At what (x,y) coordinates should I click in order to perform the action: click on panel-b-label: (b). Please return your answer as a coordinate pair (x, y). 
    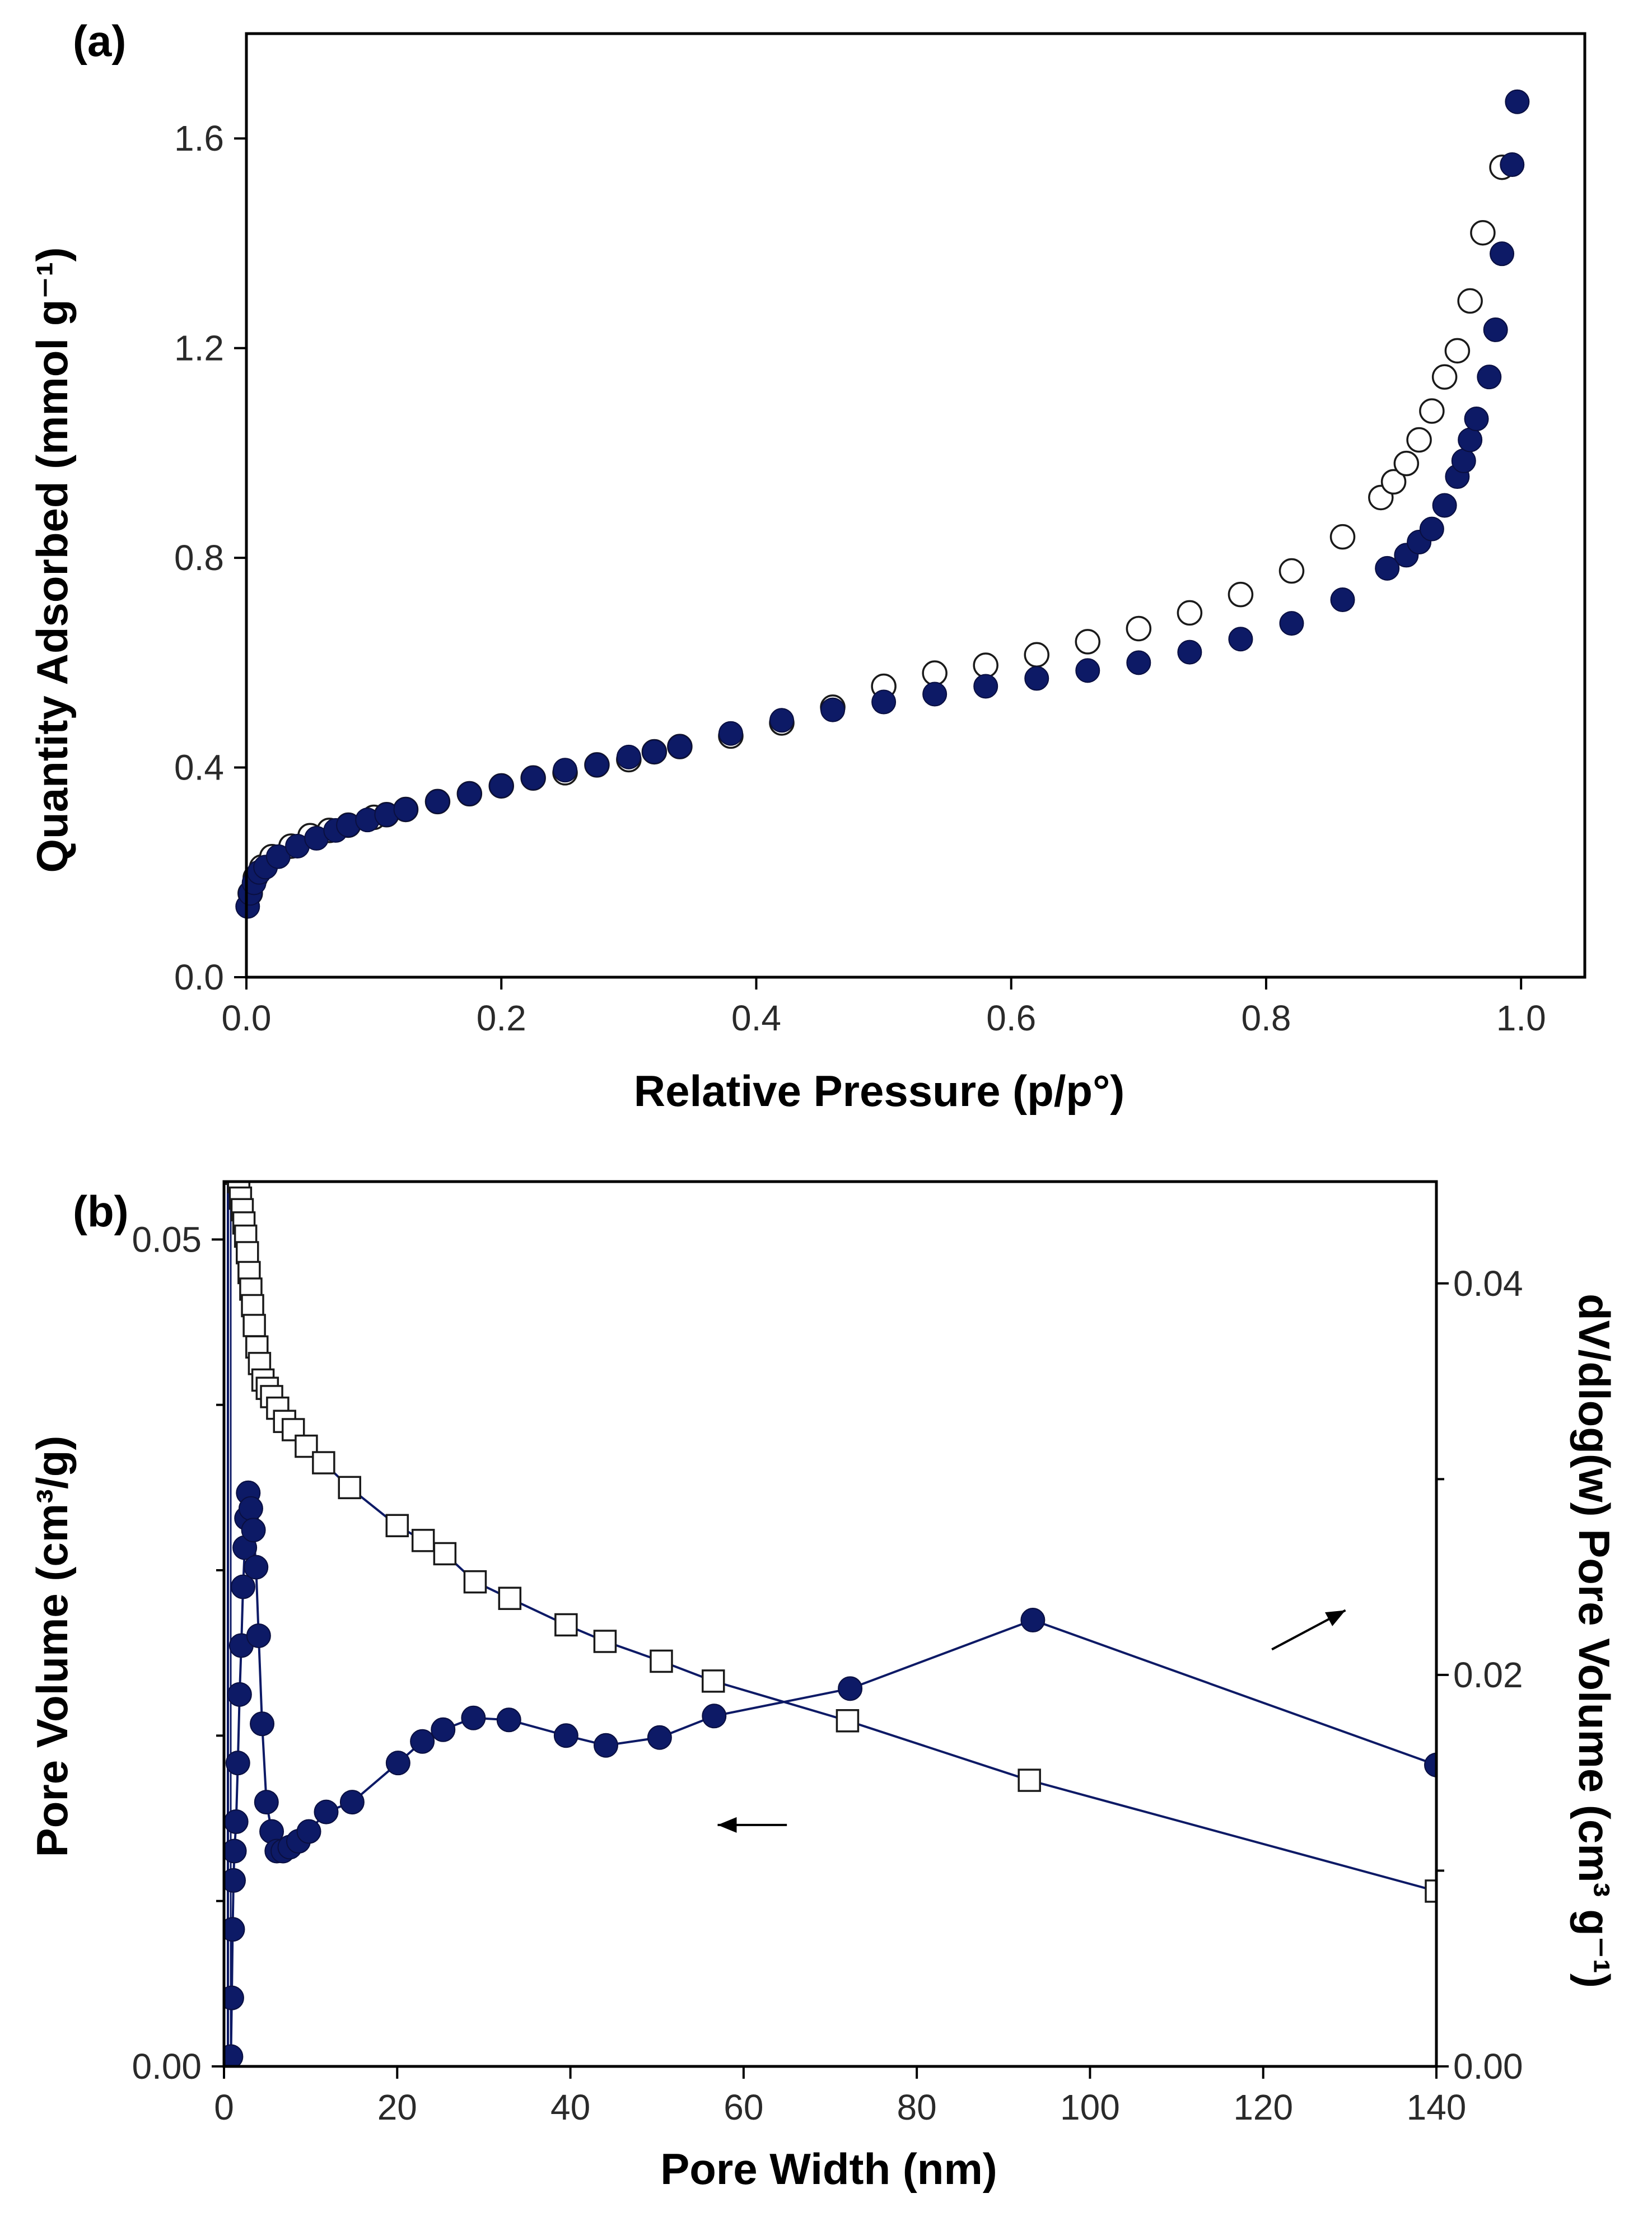
    Looking at the image, I should click on (101, 1212).